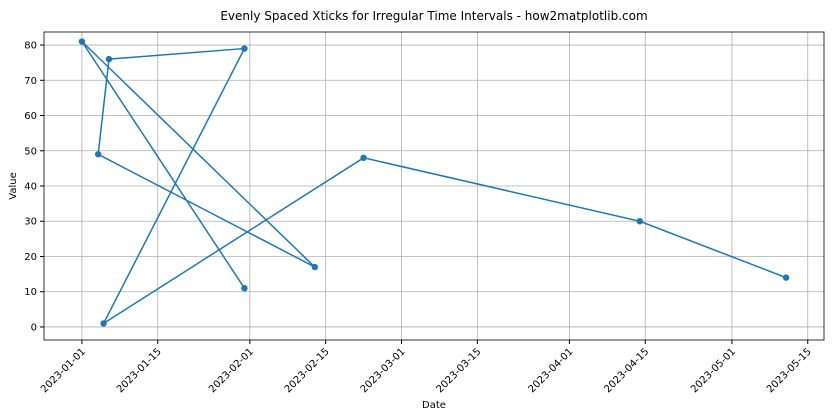 The image size is (840, 420). Describe the element at coordinates (30, 151) in the screenshot. I see `y-tick-label: 50` at that location.